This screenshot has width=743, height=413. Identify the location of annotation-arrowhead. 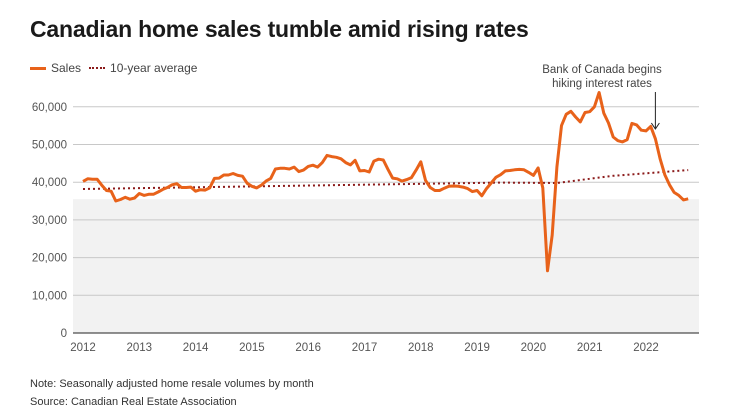
(655, 126).